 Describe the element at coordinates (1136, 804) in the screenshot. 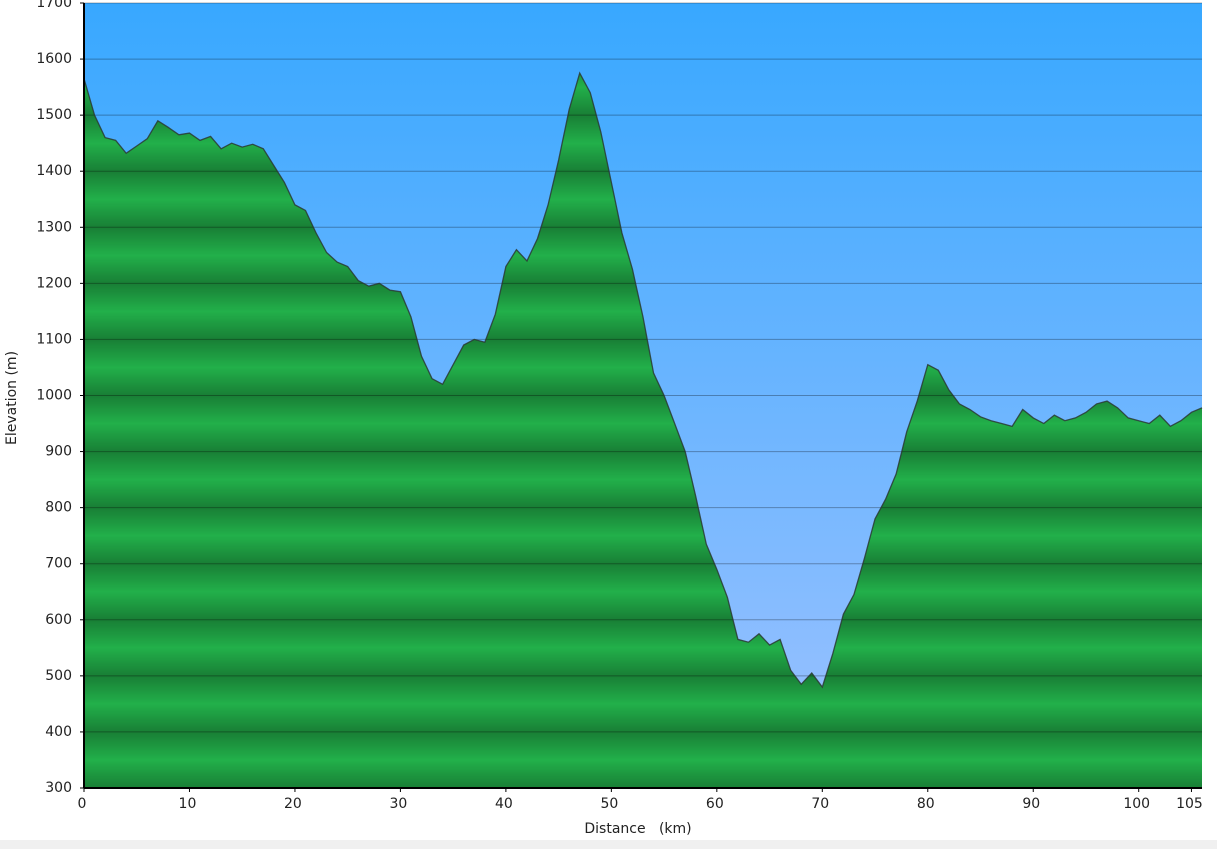

I see `x-tick-label: 100` at that location.